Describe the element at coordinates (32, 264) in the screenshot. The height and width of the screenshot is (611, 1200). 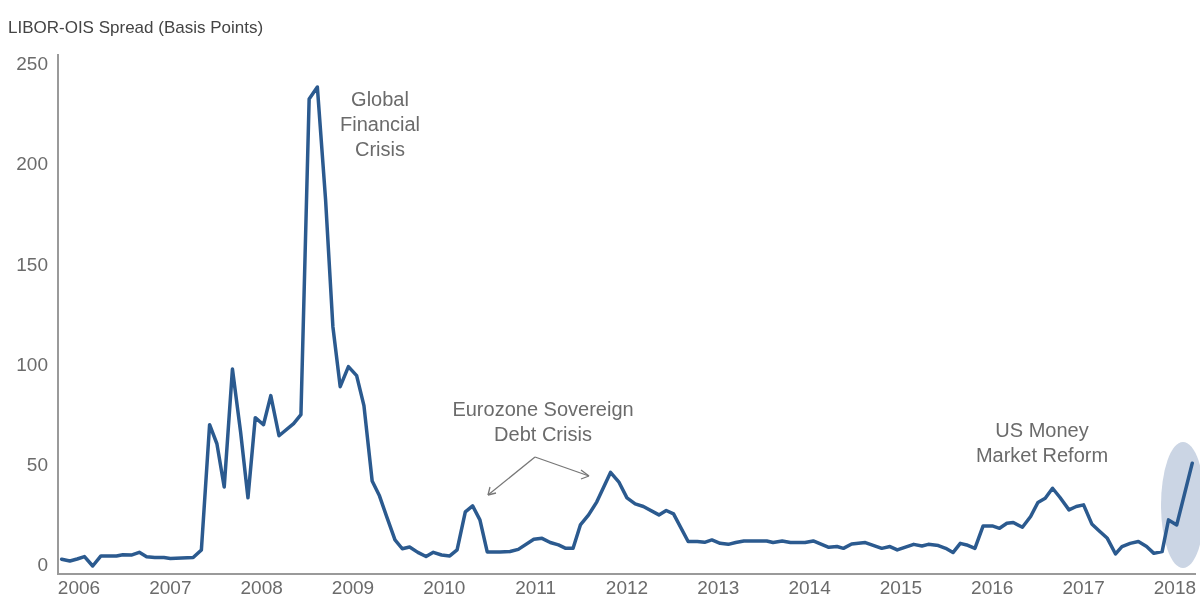
I see `y-tick-label: 150` at that location.